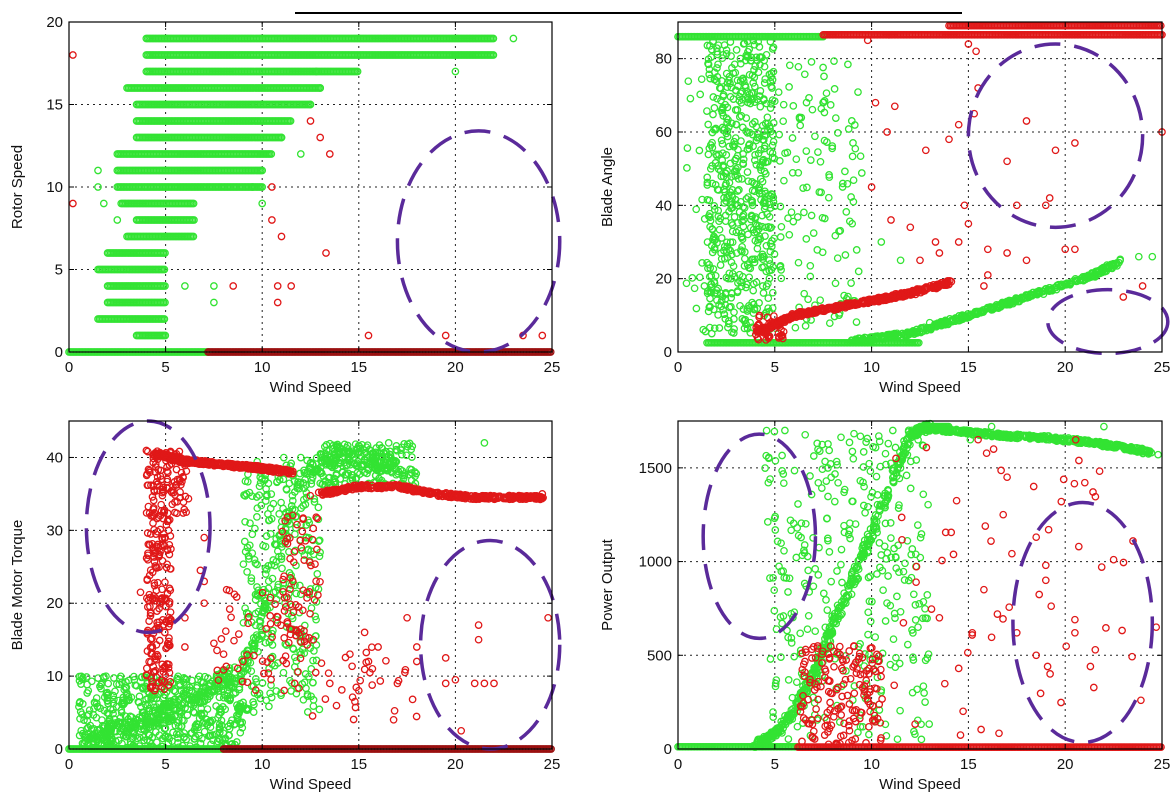 The width and height of the screenshot is (1173, 805). What do you see at coordinates (54, 105) in the screenshot?
I see `y-tick-label: 15` at bounding box center [54, 105].